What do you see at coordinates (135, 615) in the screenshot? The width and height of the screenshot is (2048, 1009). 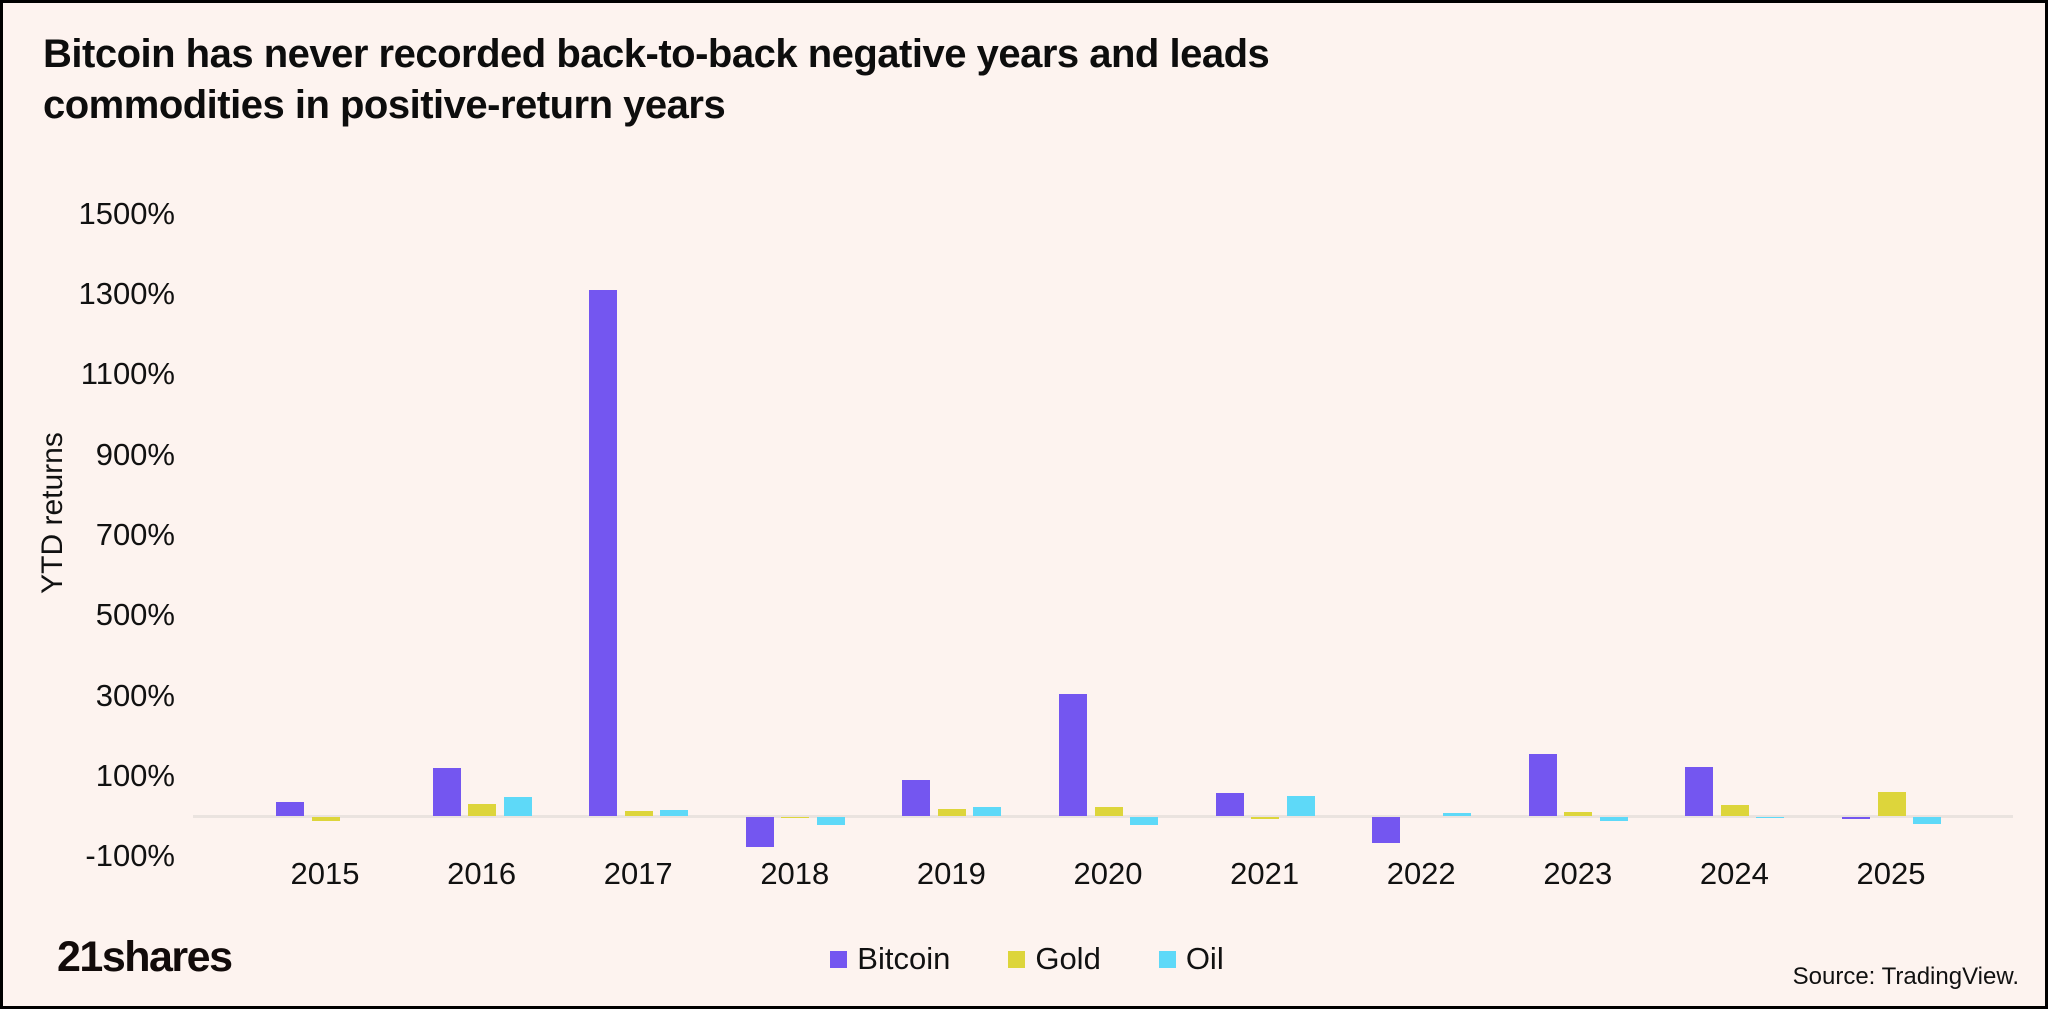 I see `y-tick-500: 500%` at bounding box center [135, 615].